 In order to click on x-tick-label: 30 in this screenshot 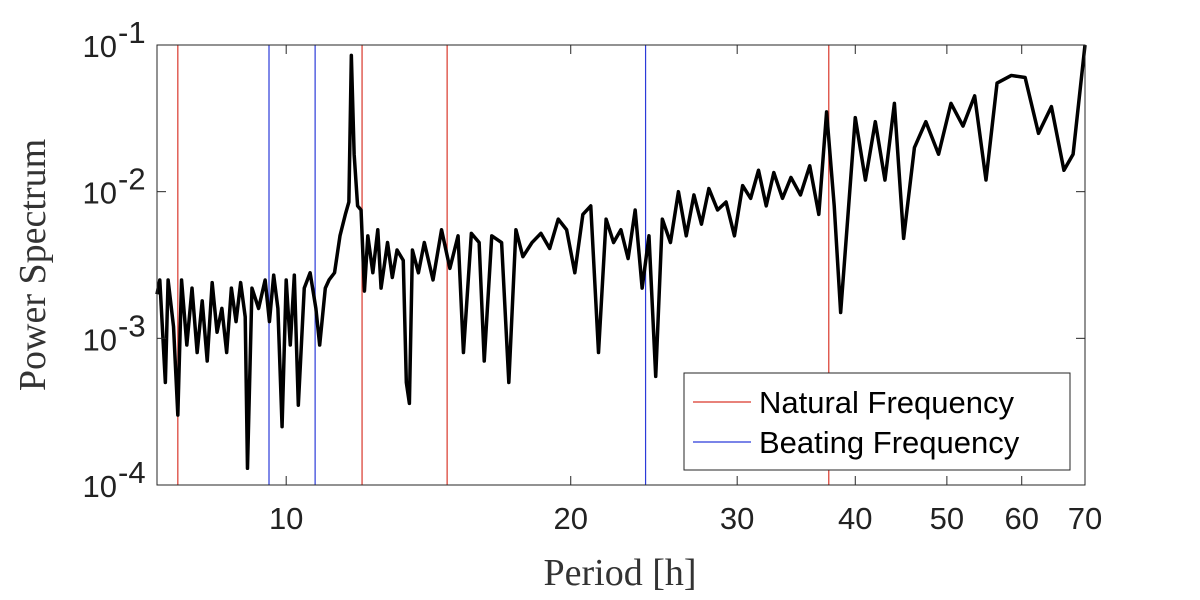, I will do `click(737, 518)`.